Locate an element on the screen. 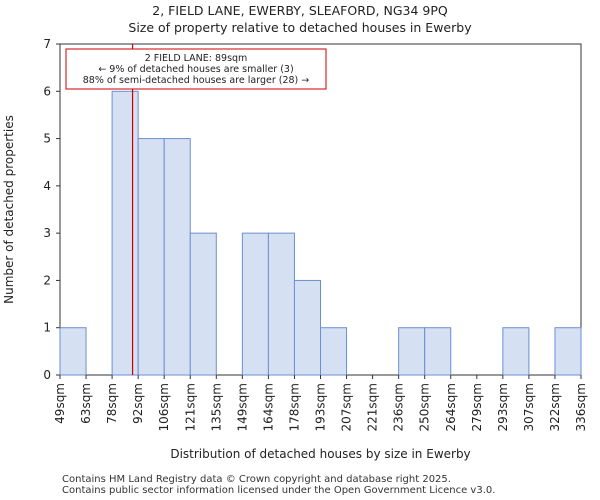  x-tick-label-63sqm: 63sqm is located at coordinates (86, 403).